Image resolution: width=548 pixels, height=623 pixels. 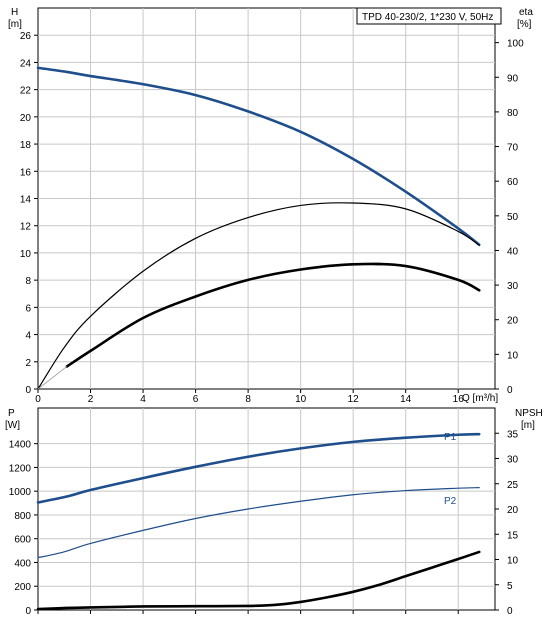 I want to click on y-left-tick-label: 18, so click(x=26, y=145).